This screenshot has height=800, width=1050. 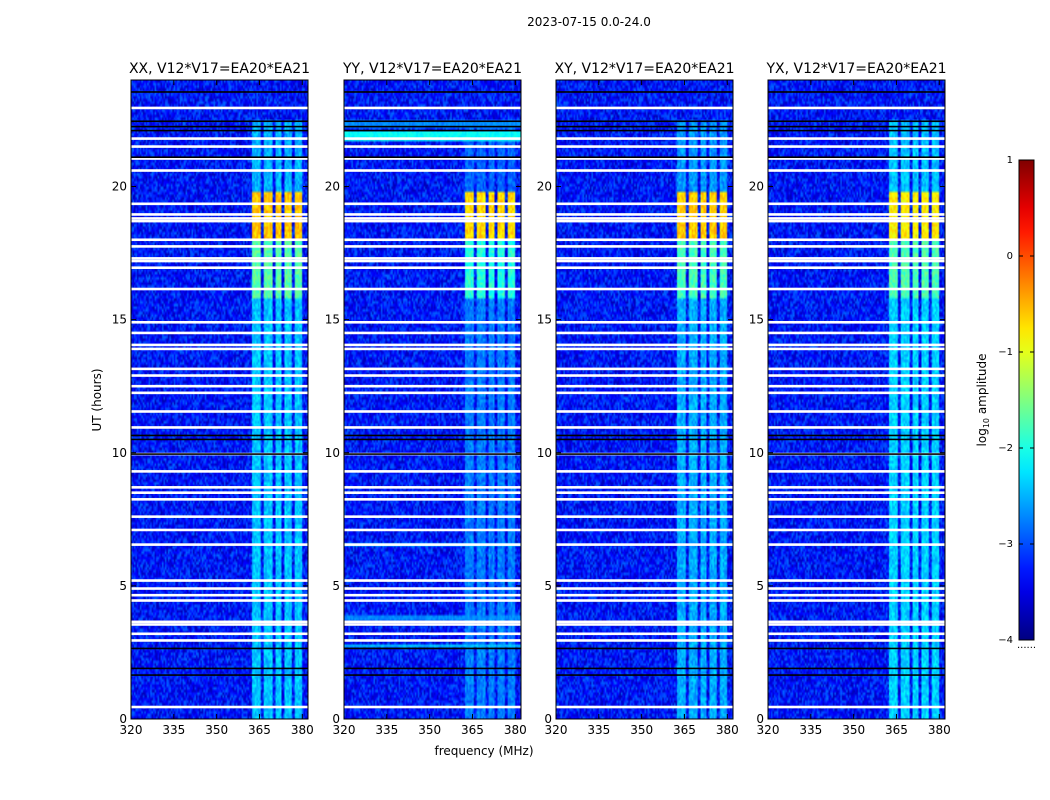 What do you see at coordinates (1005, 352) in the screenshot?
I see `colorbar-tick-label: −1` at bounding box center [1005, 352].